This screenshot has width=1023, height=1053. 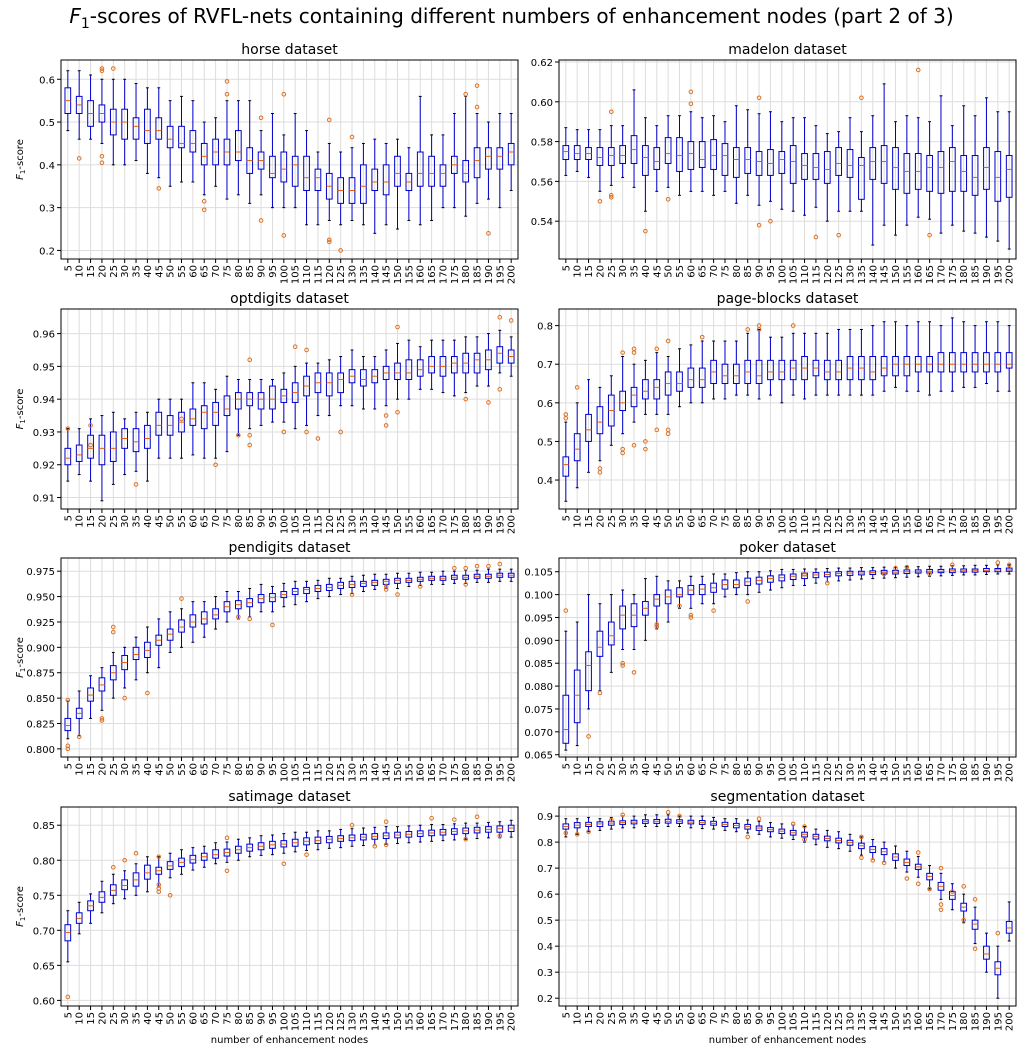 What do you see at coordinates (182, 769) in the screenshot?
I see `x-tick-label: 55` at bounding box center [182, 769].